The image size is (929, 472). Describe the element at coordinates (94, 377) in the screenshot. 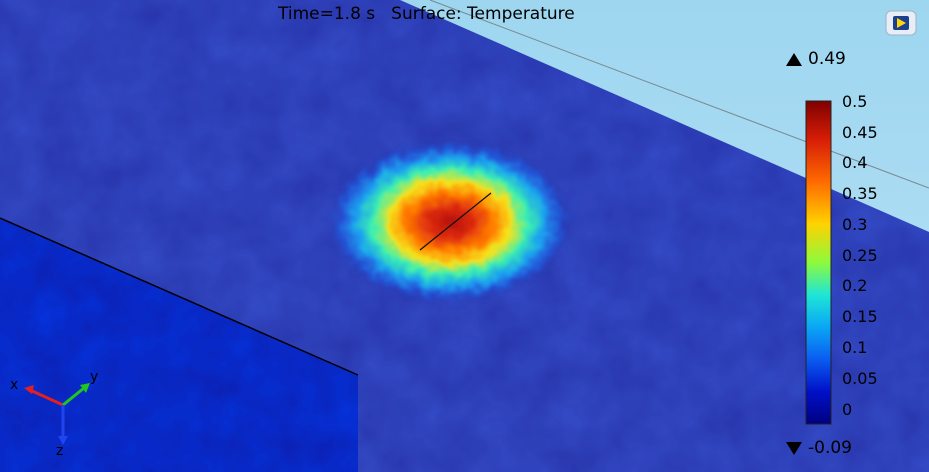

I see `y-axis-label: y` at that location.